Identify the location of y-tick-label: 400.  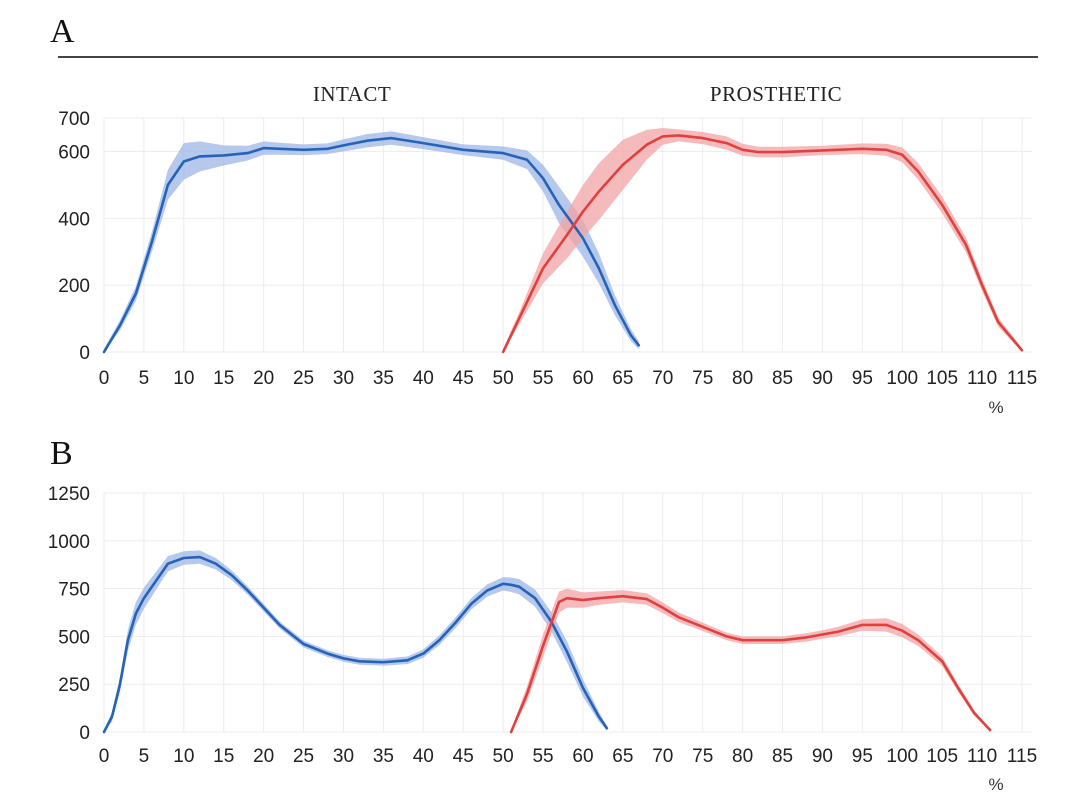
(74, 219).